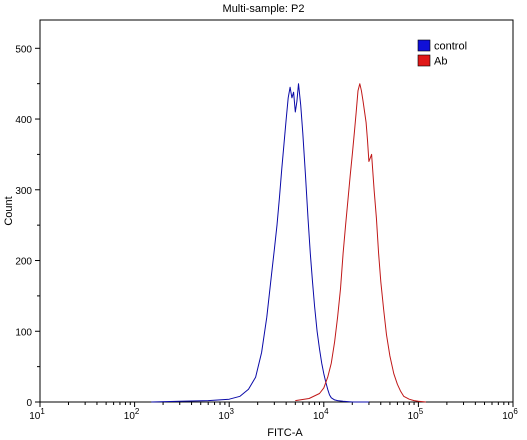 The width and height of the screenshot is (527, 440). What do you see at coordinates (416, 414) in the screenshot?
I see `x-tick-label: 10⁵` at bounding box center [416, 414].